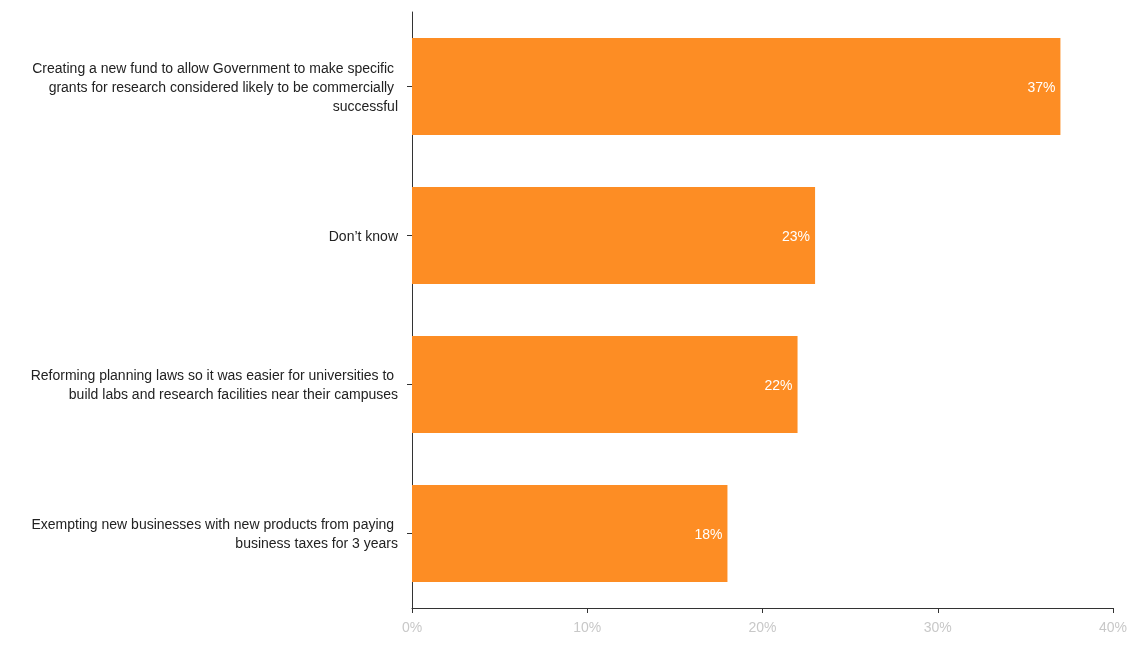  What do you see at coordinates (363, 235) in the screenshot?
I see `y-tick-label: Don’t know` at bounding box center [363, 235].